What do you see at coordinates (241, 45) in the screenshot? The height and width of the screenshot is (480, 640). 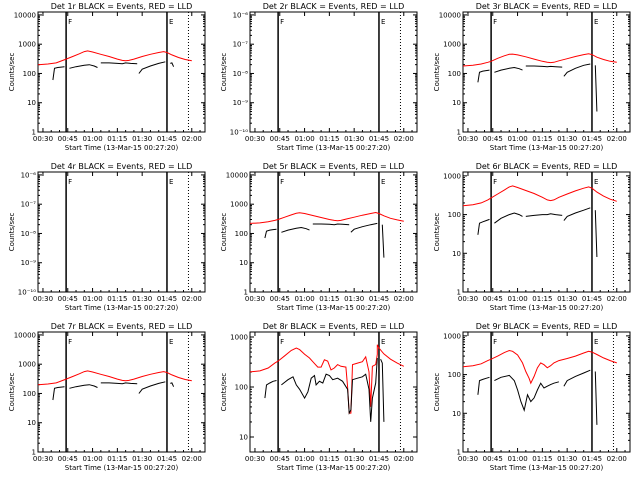 I see `y-tick-label: 10⁻⁷` at bounding box center [241, 45].